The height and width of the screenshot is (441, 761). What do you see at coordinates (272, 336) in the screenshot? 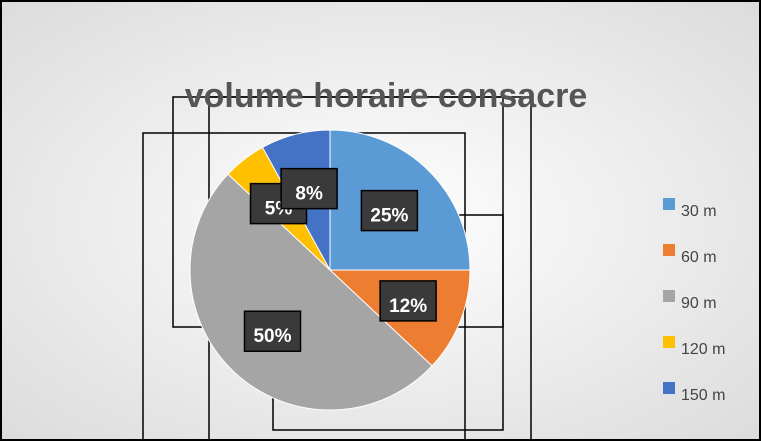
I see `data-label: 50%` at bounding box center [272, 336].